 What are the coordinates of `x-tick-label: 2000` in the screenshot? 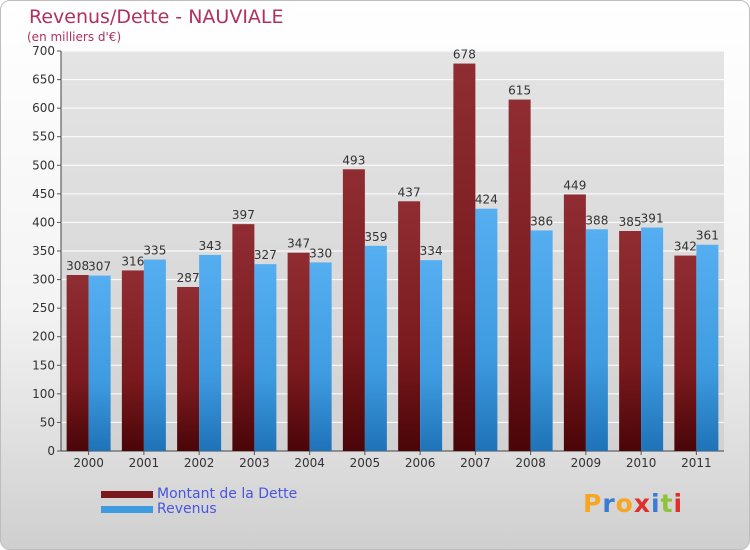 It's located at (88, 463).